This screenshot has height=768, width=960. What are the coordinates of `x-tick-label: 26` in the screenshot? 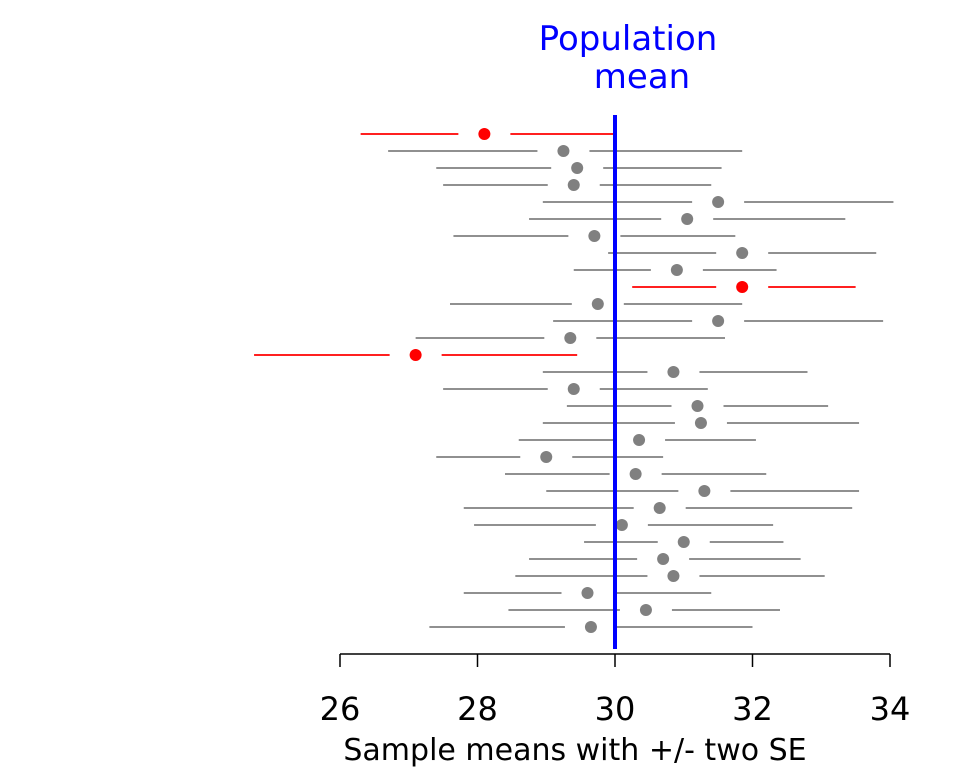 It's located at (340, 709).